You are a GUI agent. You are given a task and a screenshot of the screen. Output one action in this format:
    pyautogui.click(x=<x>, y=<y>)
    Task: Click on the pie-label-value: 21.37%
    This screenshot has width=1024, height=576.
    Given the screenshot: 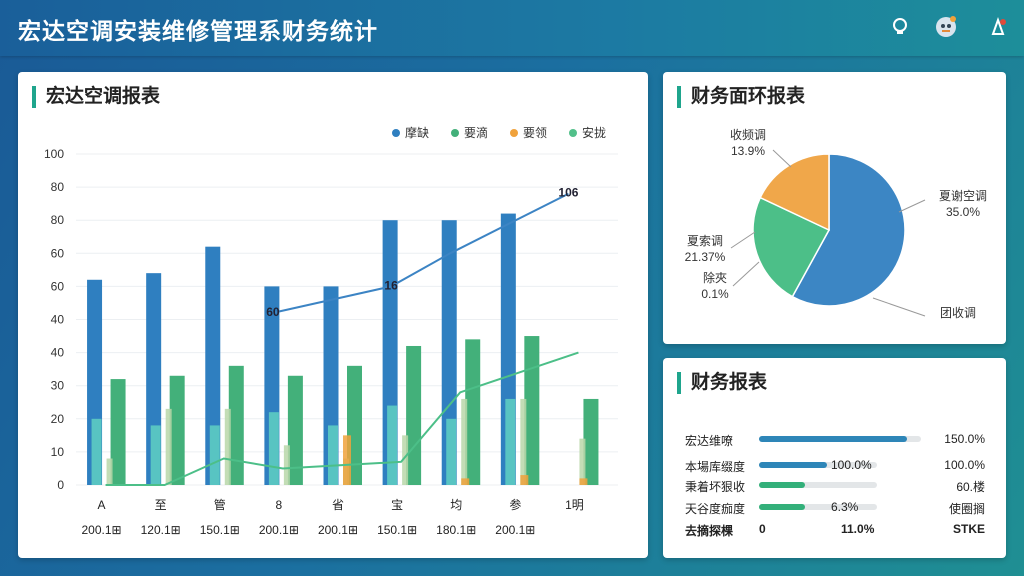 What is the action you would take?
    pyautogui.click(x=705, y=257)
    